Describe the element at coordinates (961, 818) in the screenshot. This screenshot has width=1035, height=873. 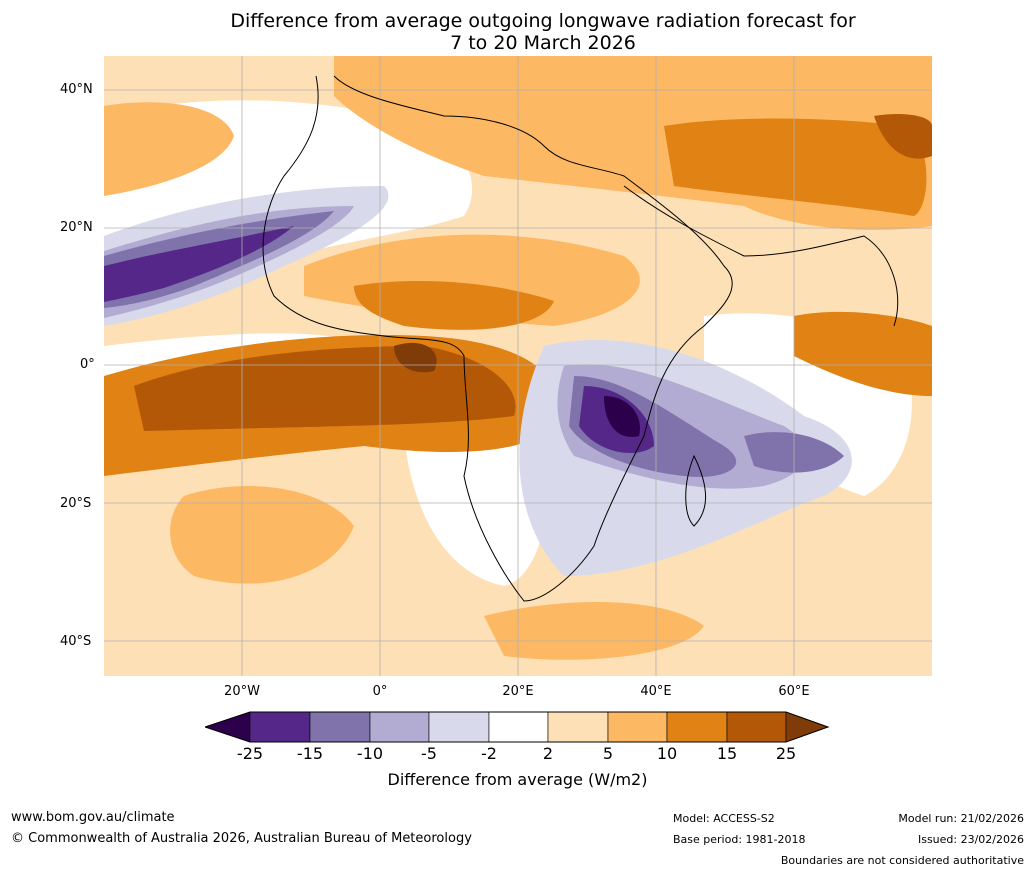
I see `footer-model-run: Model run: 21/02/2026` at that location.